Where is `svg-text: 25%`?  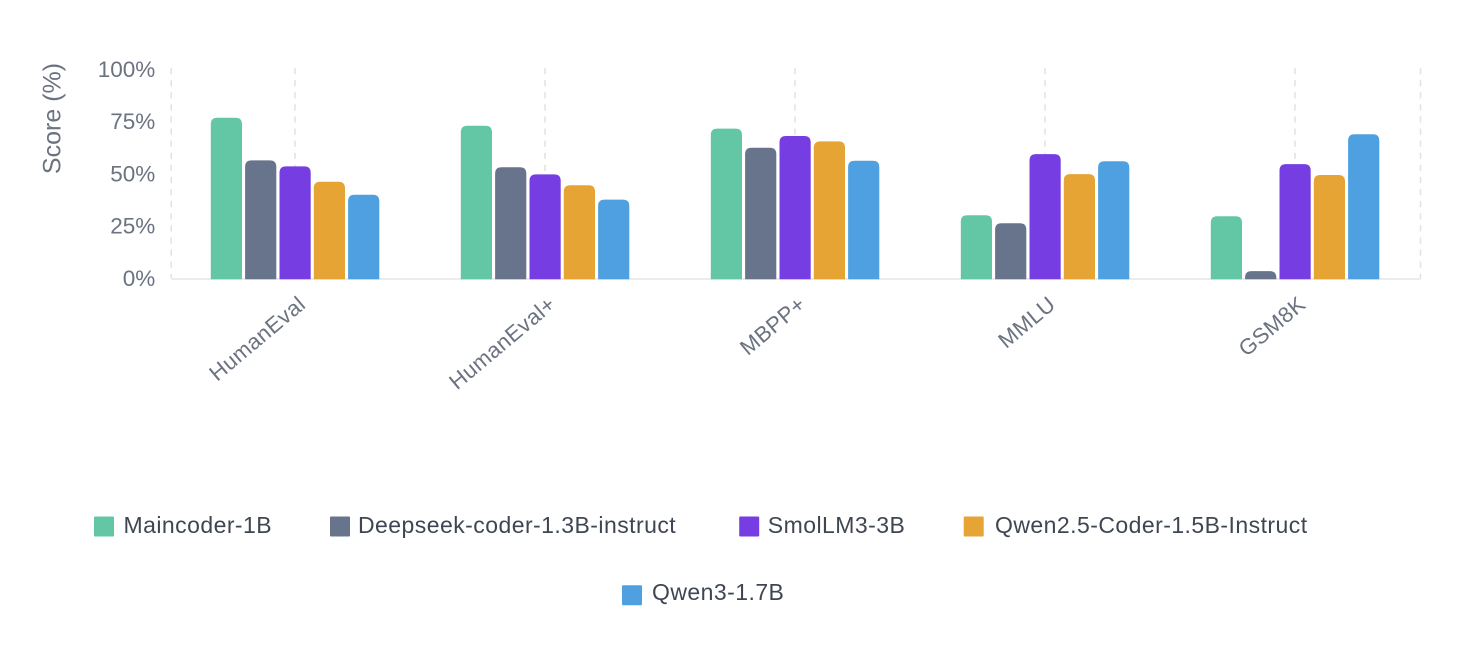 svg-text: 25% is located at coordinates (132, 226).